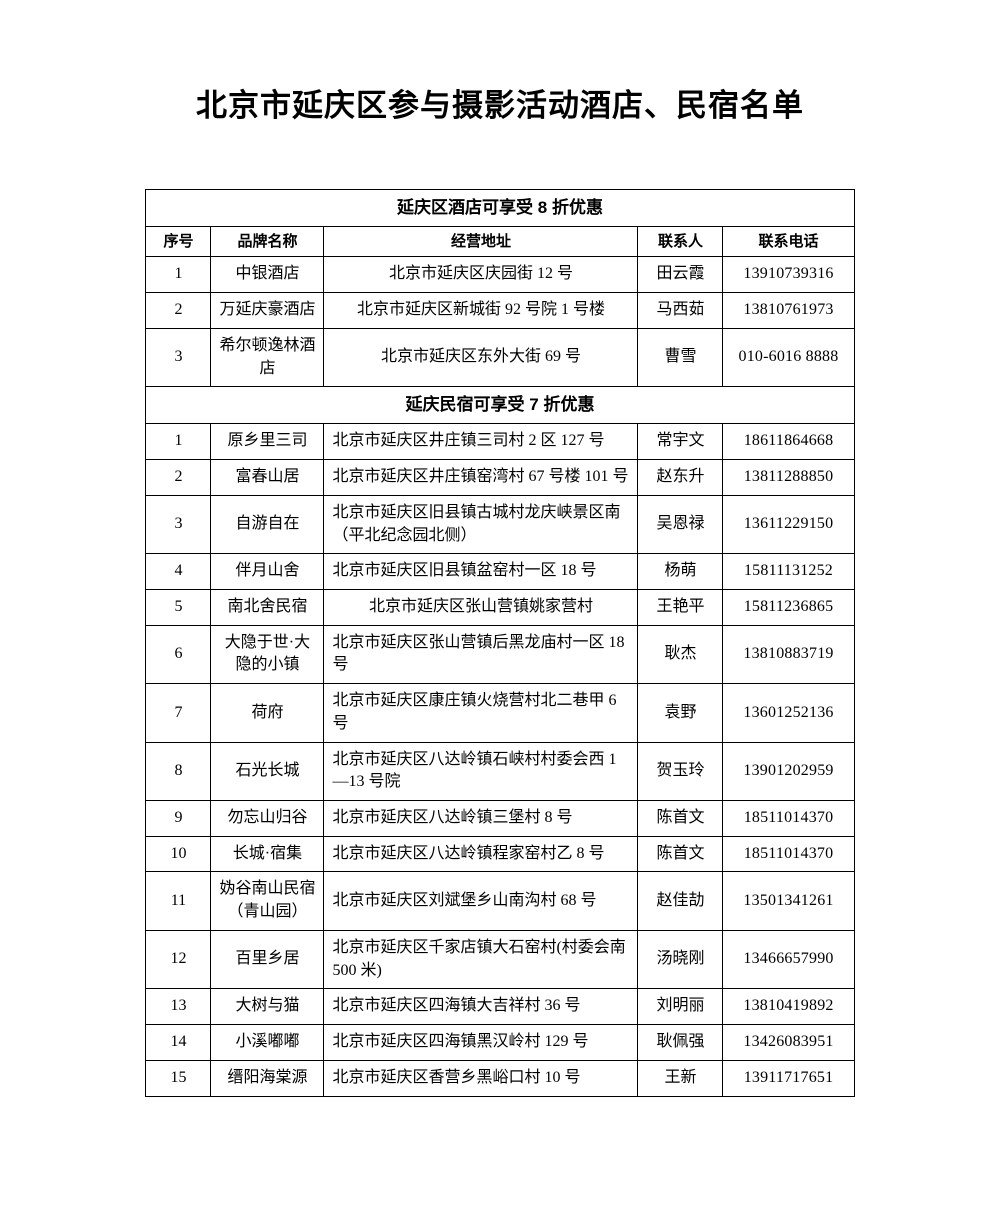 The width and height of the screenshot is (1000, 1228). I want to click on cell-no: 13, so click(178, 1007).